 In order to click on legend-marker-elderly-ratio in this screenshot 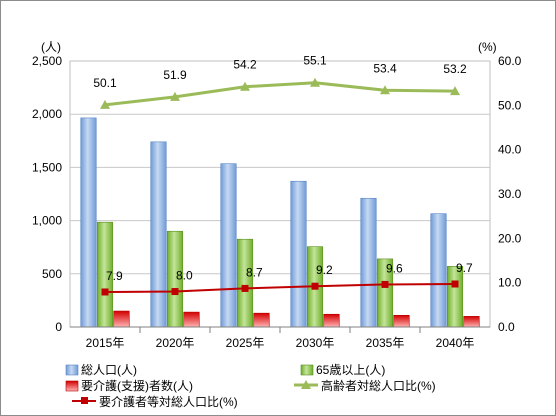, I will do `click(306, 384)`.